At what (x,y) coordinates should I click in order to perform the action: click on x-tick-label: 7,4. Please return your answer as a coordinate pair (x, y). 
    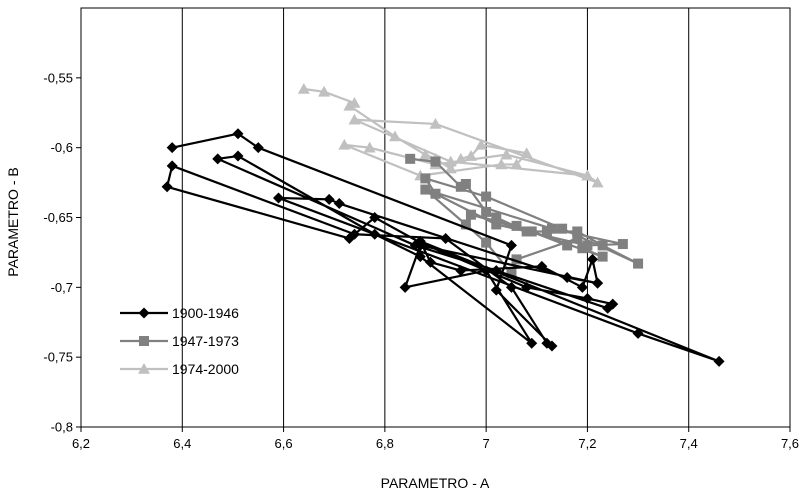
    Looking at the image, I should click on (689, 443).